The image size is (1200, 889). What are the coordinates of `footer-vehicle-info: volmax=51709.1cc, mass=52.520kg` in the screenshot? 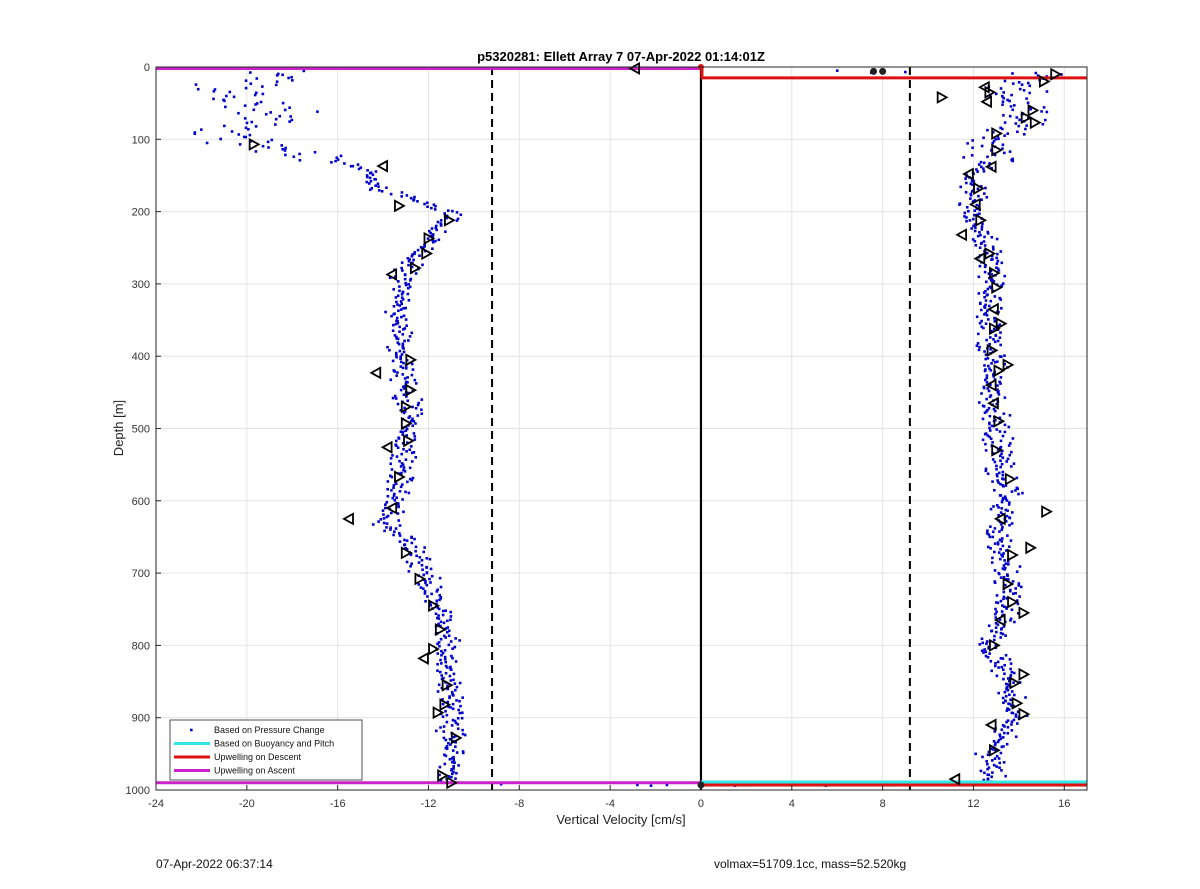 It's located at (810, 864).